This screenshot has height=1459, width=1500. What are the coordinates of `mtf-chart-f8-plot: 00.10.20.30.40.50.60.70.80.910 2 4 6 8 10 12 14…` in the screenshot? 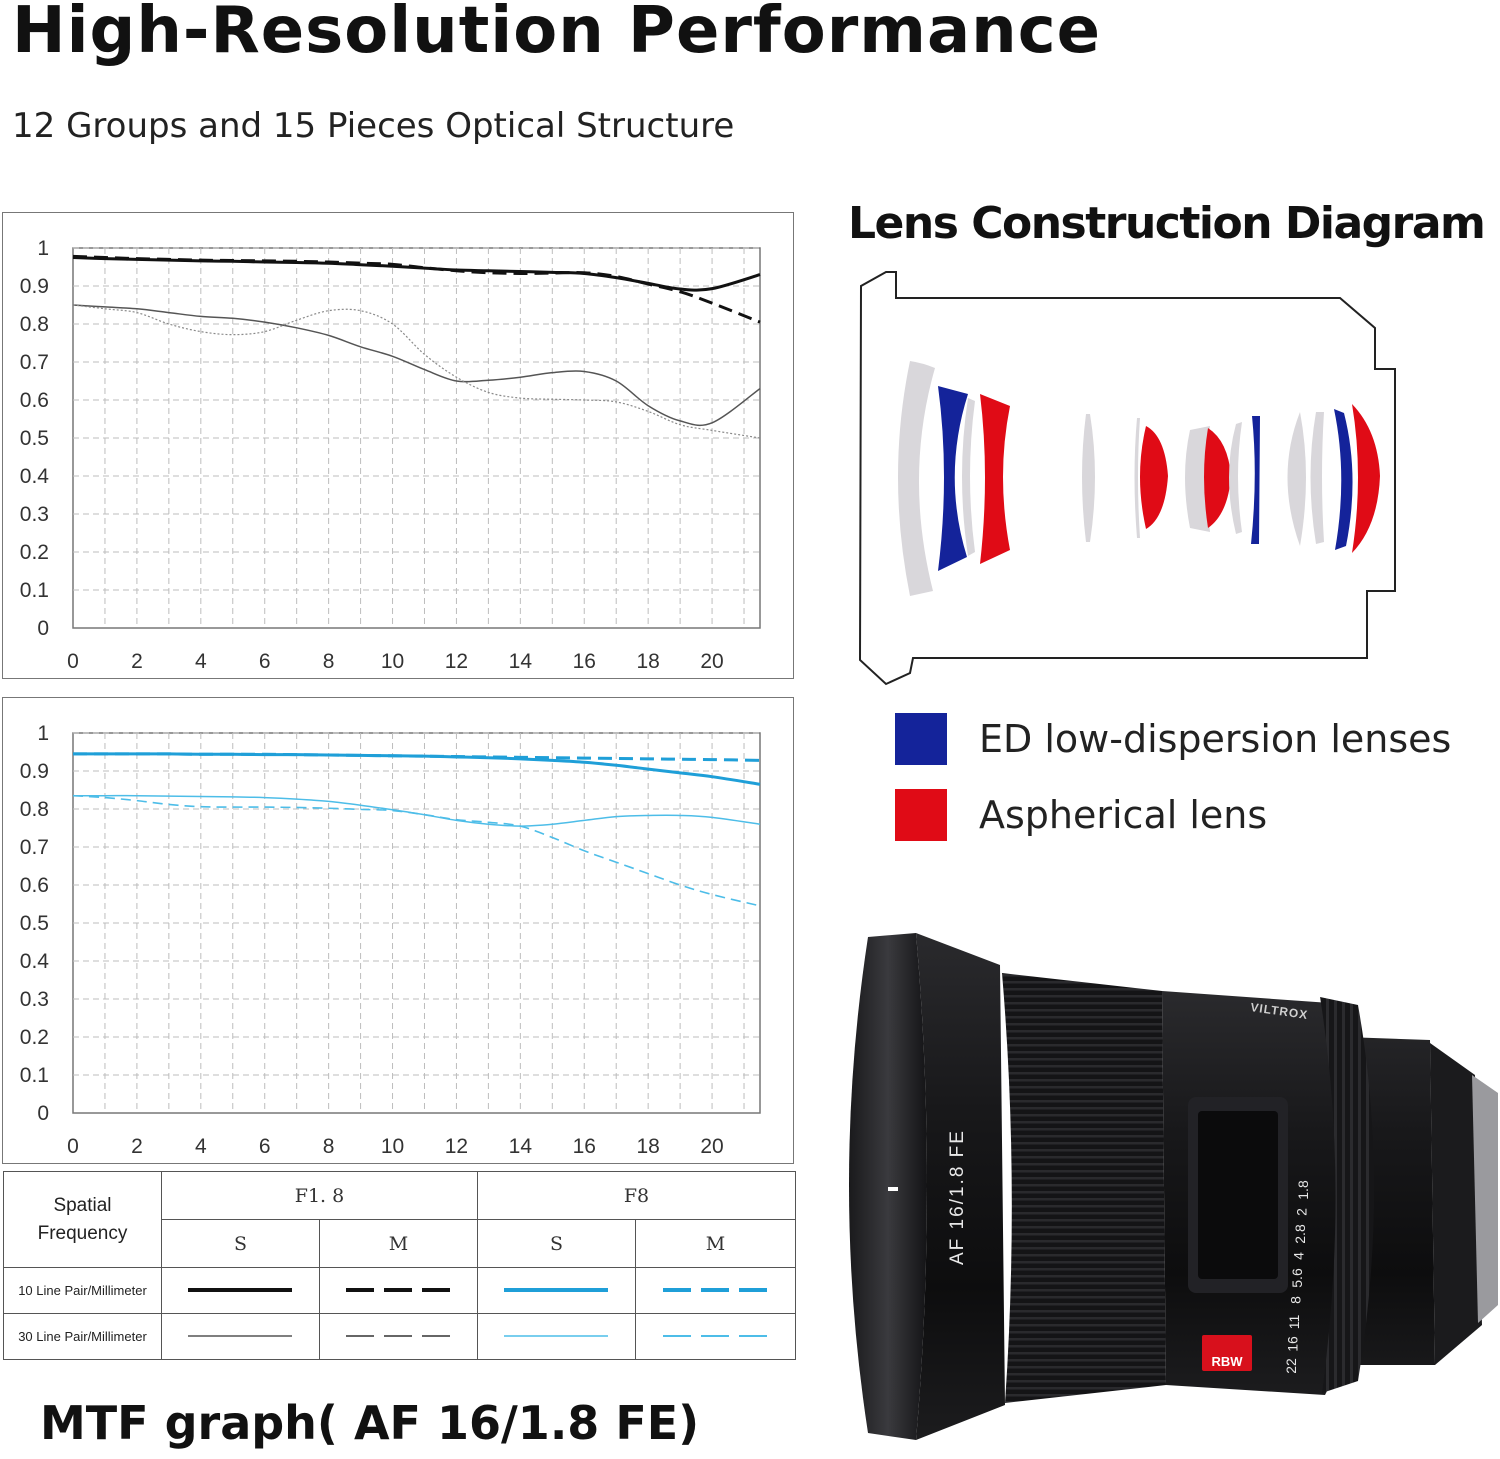 It's located at (390, 940).